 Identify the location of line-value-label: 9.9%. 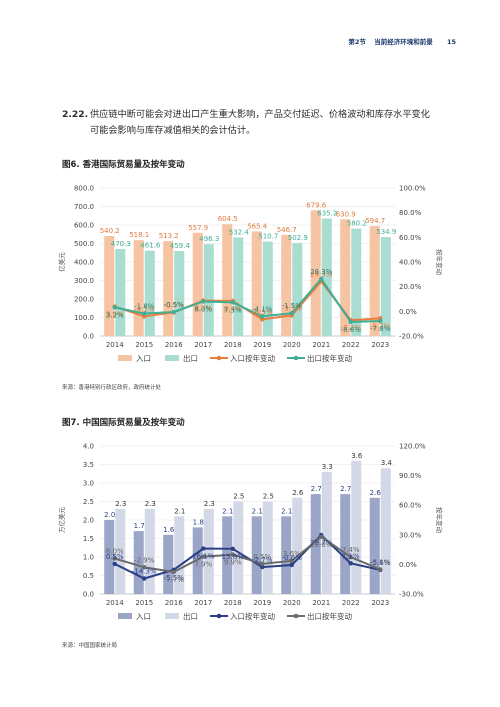
(233, 563).